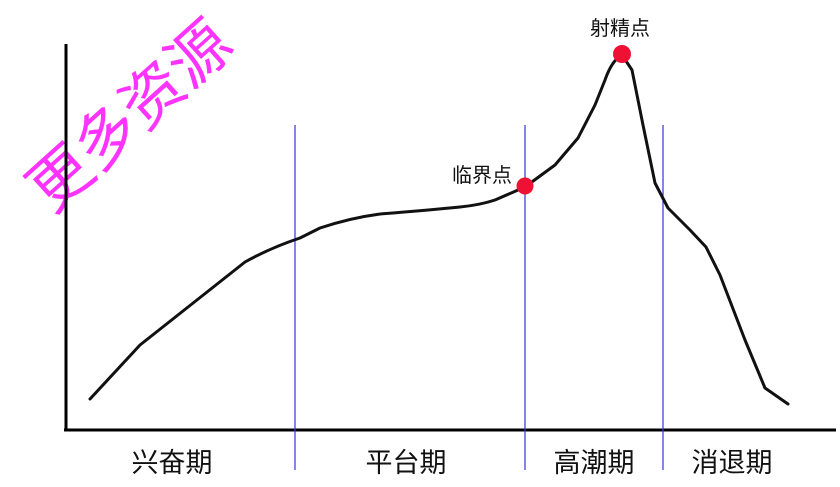 The image size is (840, 487). Describe the element at coordinates (172, 463) in the screenshot. I see `phase-label-excitement: 兴奋期` at that location.